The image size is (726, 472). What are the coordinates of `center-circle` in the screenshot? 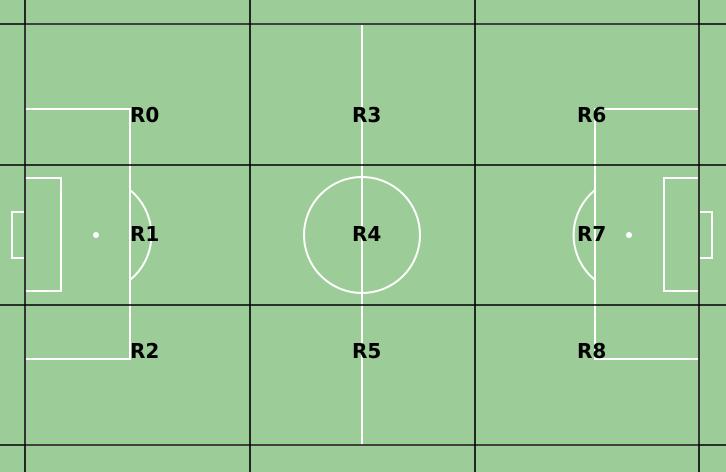 It's located at (362, 235).